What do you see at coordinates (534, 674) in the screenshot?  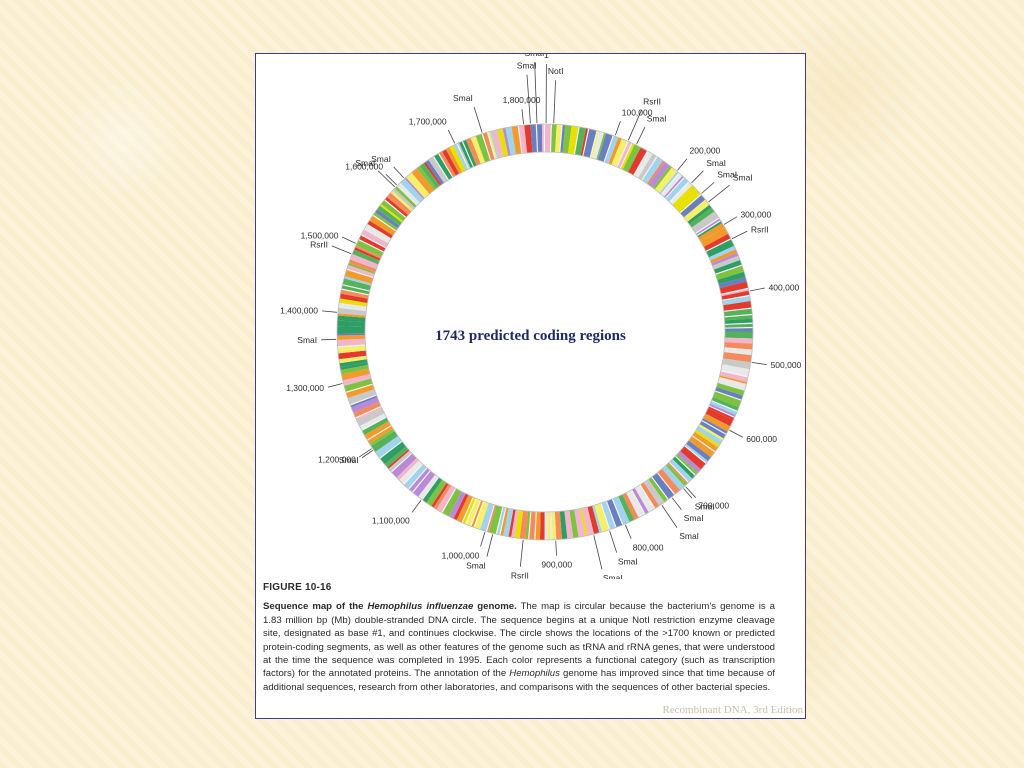 I see `caption-genus: Hemophilus` at bounding box center [534, 674].